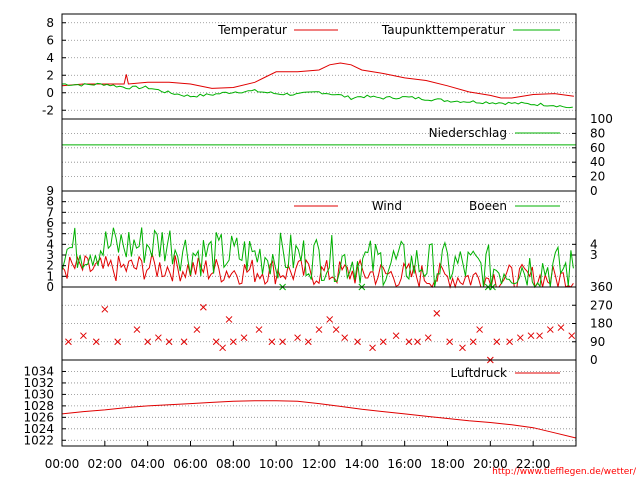 This screenshot has width=640, height=480. Describe the element at coordinates (38, 406) in the screenshot. I see `y-tick-label-left: 1028` at that location.